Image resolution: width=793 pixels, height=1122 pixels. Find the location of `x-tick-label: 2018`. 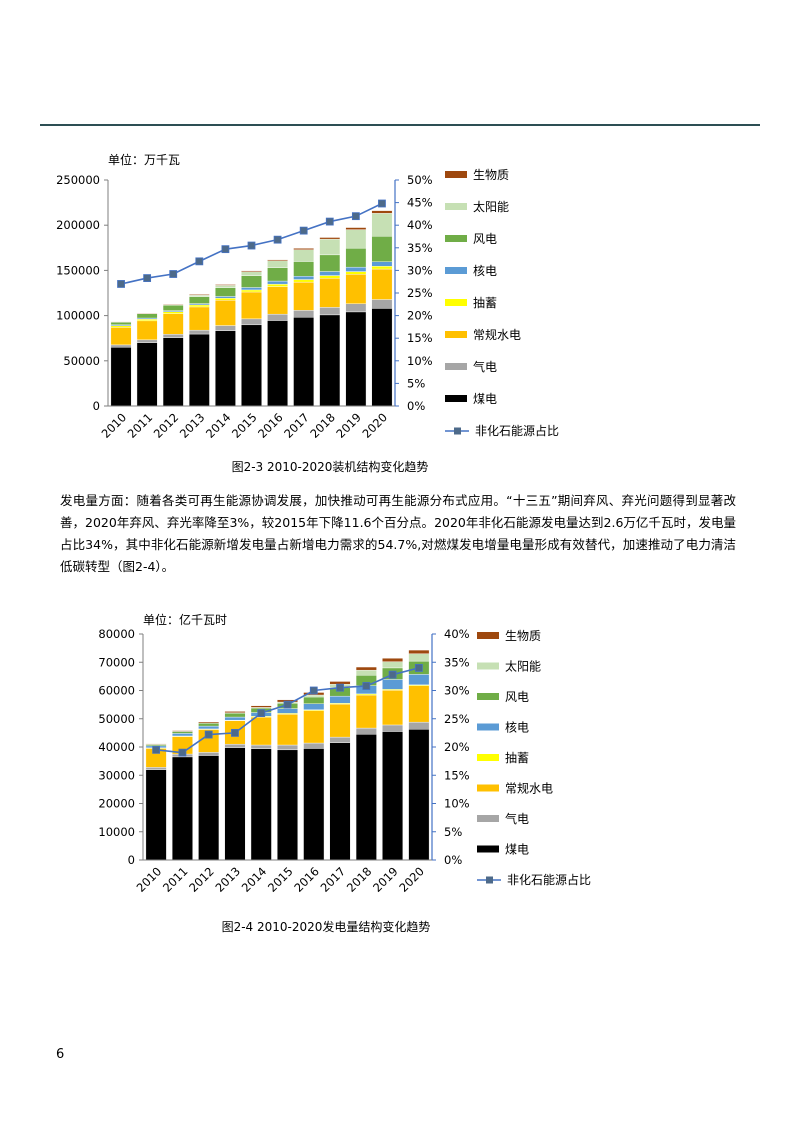

x-tick-label: 2018 is located at coordinates (359, 879).